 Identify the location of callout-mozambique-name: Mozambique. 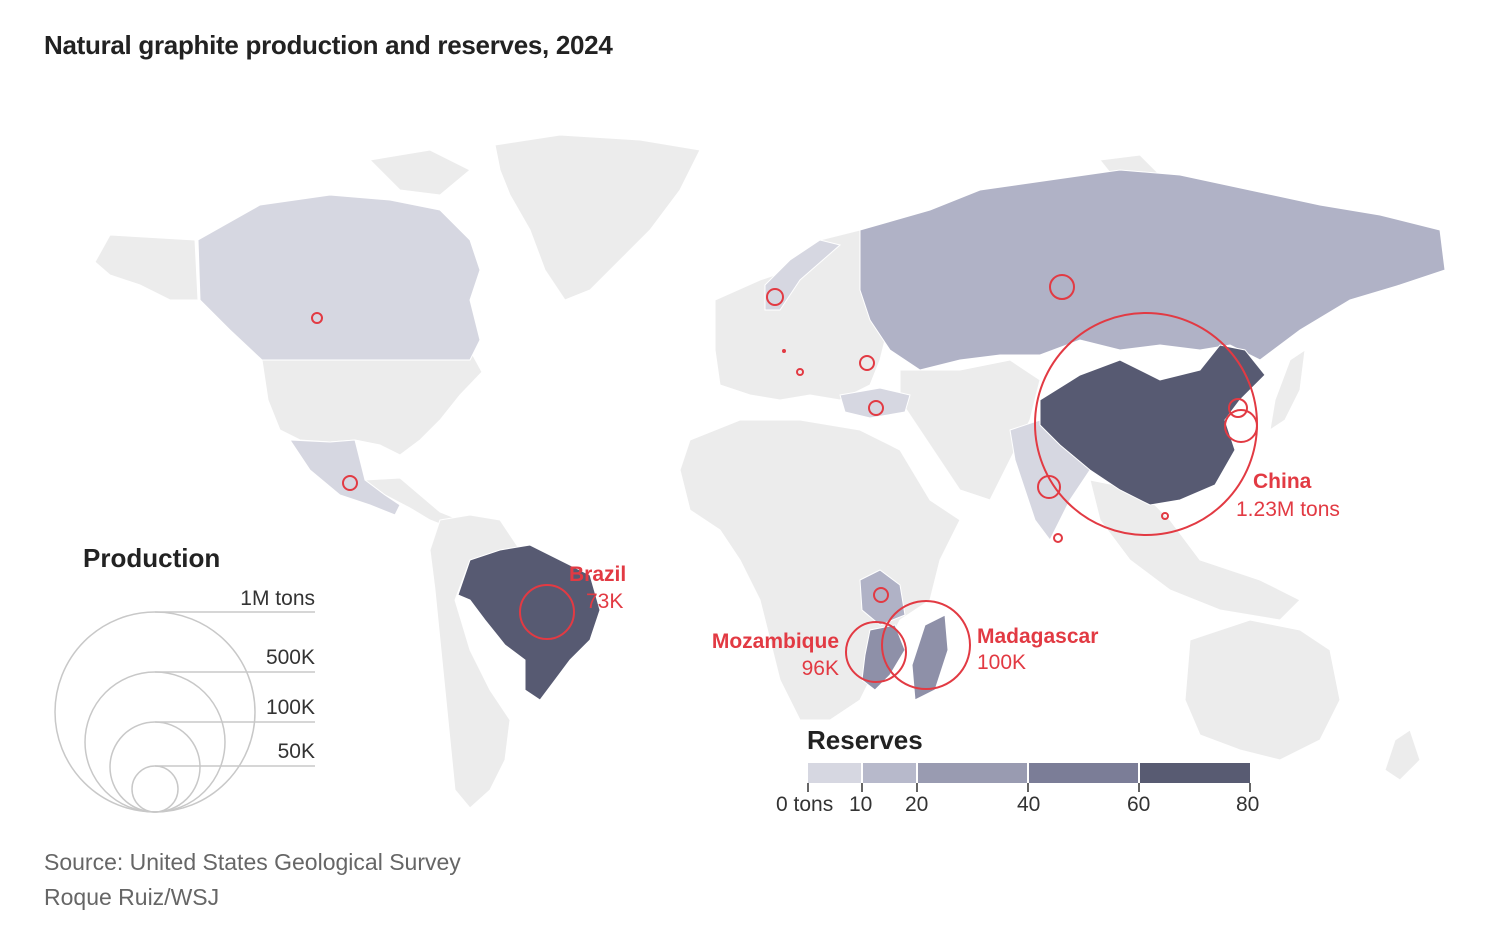
(775, 641).